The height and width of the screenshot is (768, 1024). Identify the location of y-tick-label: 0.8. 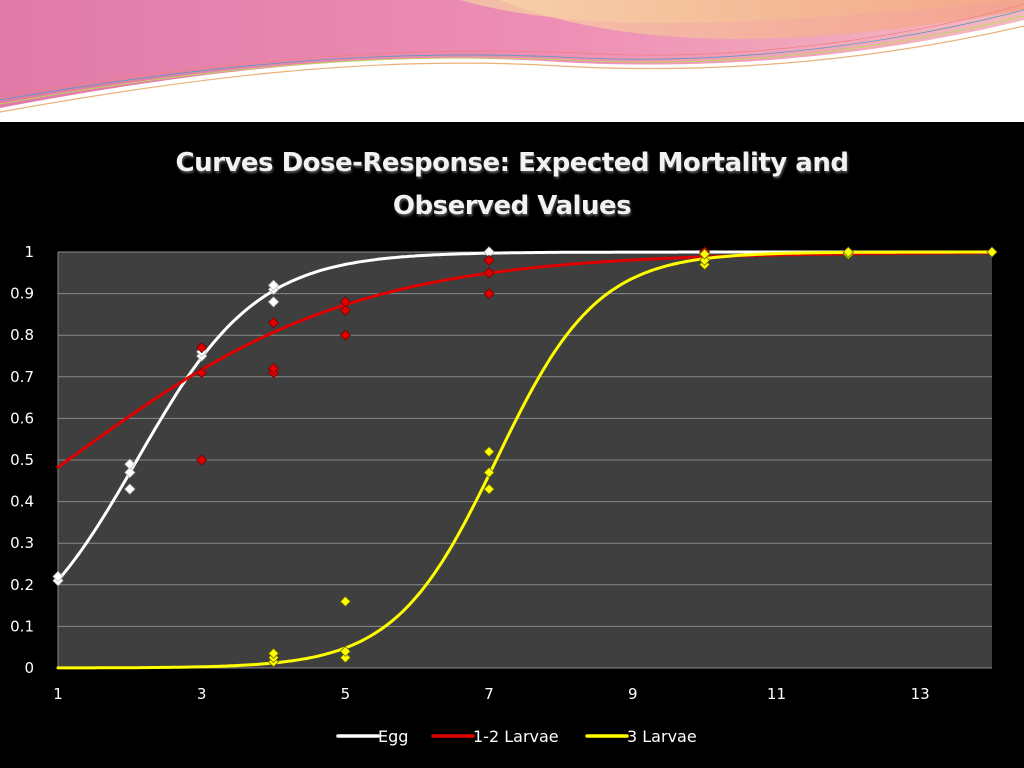
(22, 335).